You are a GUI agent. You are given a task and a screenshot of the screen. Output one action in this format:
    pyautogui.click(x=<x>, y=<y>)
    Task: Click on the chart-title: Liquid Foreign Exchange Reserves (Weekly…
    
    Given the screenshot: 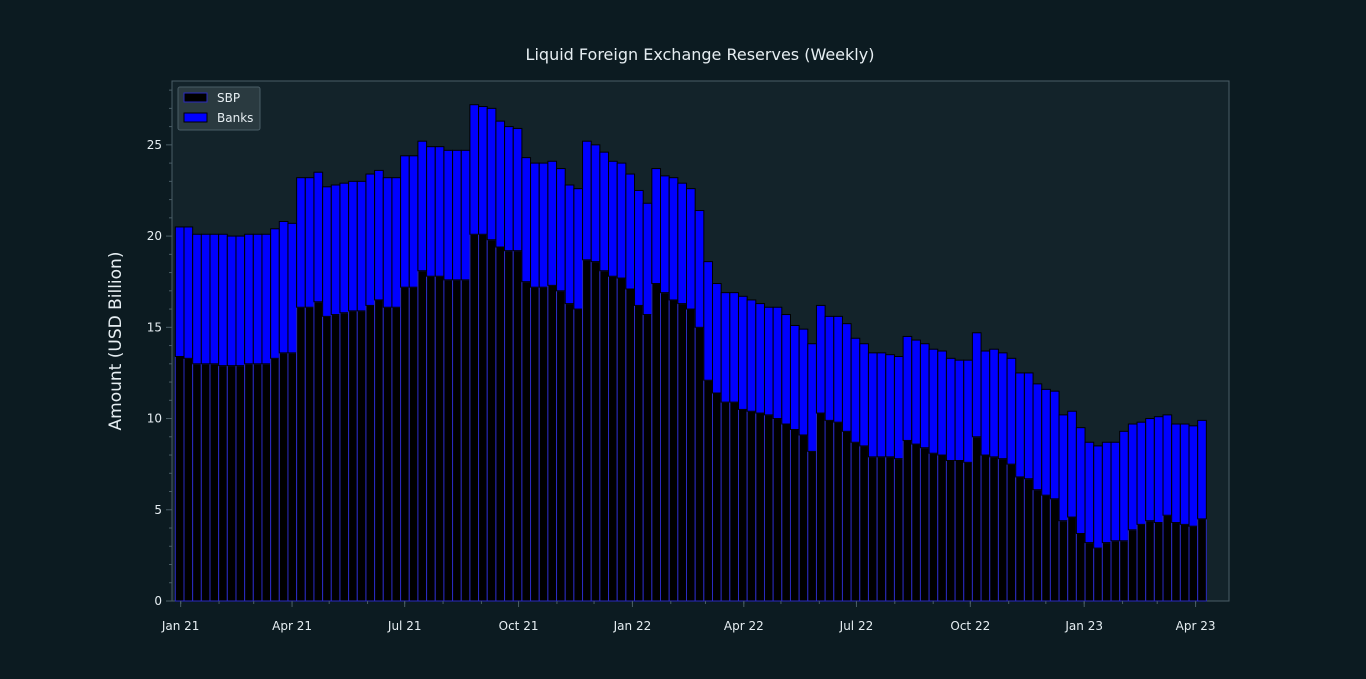 What is the action you would take?
    pyautogui.click(x=700, y=54)
    